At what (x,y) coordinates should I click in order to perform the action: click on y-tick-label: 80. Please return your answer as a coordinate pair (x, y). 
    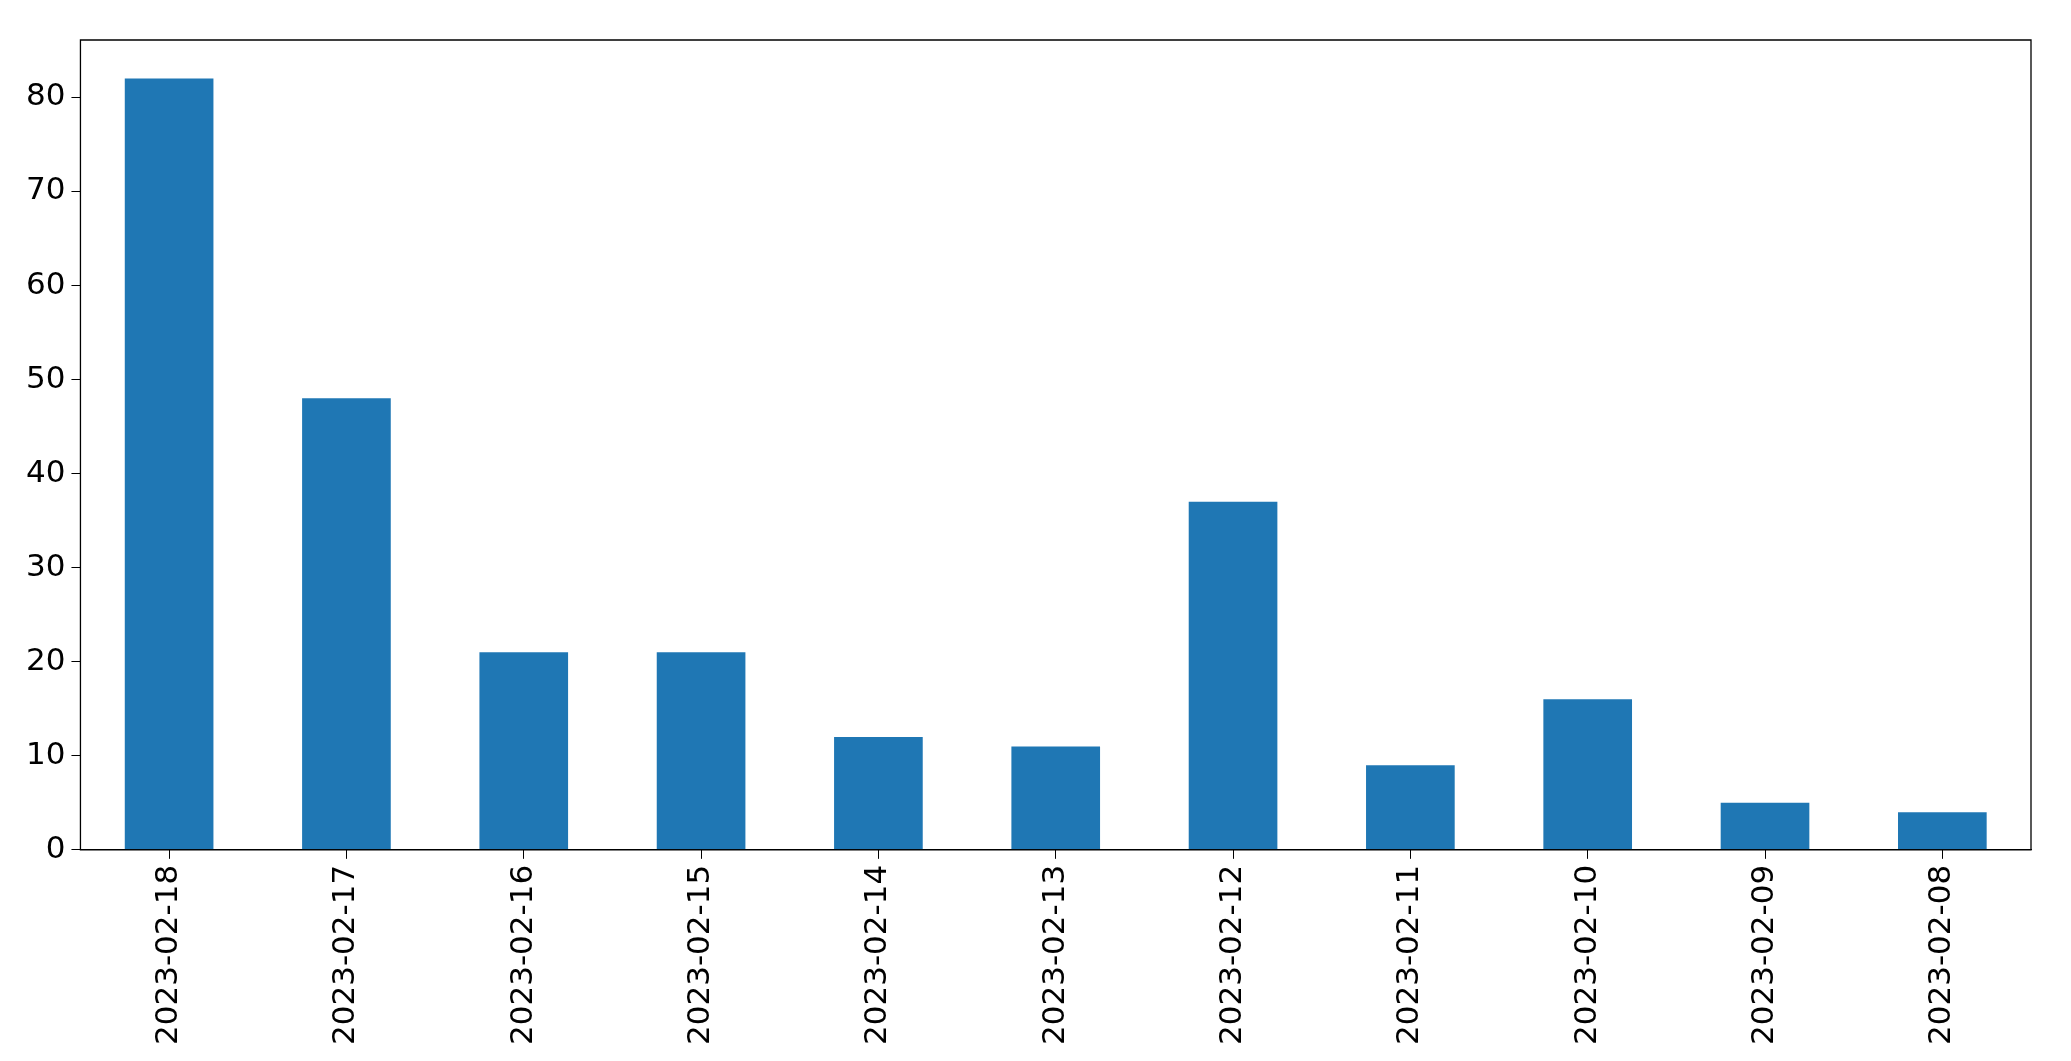
    Looking at the image, I should click on (45, 94).